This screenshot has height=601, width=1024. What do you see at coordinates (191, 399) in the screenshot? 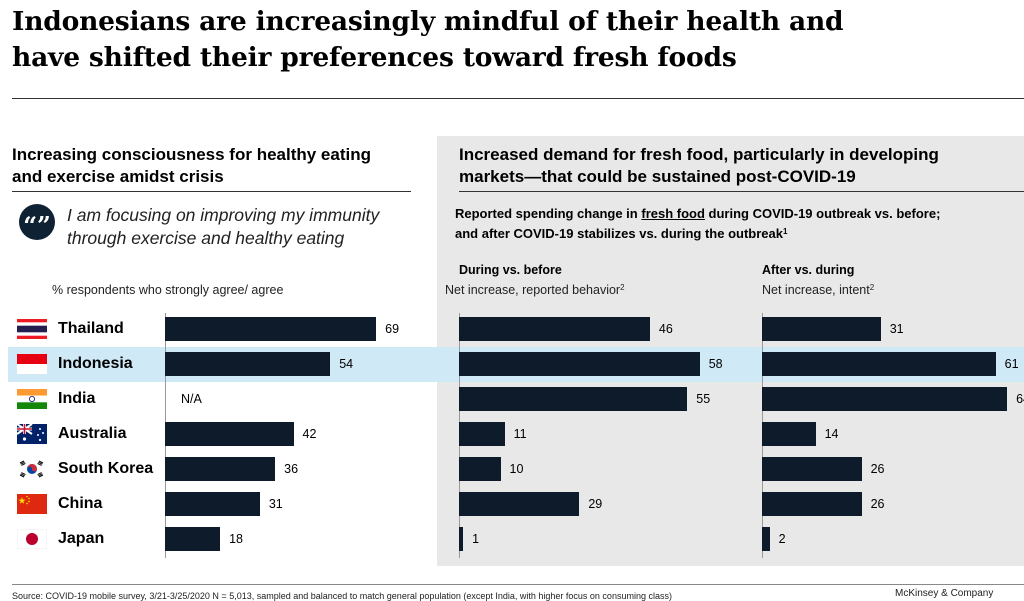
I see `chart-1-value-label-india: N/A` at bounding box center [191, 399].